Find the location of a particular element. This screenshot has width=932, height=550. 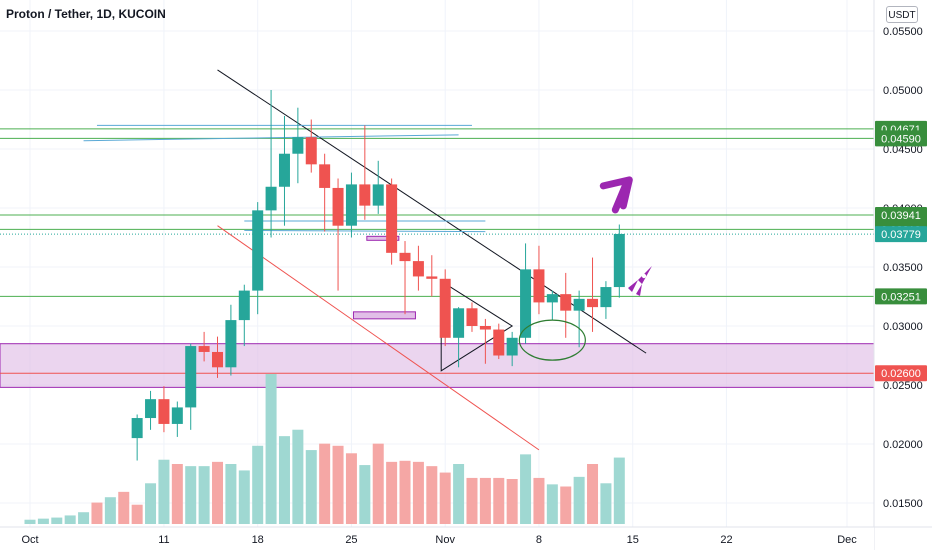

y-tick-label: 0.01500 is located at coordinates (903, 504).